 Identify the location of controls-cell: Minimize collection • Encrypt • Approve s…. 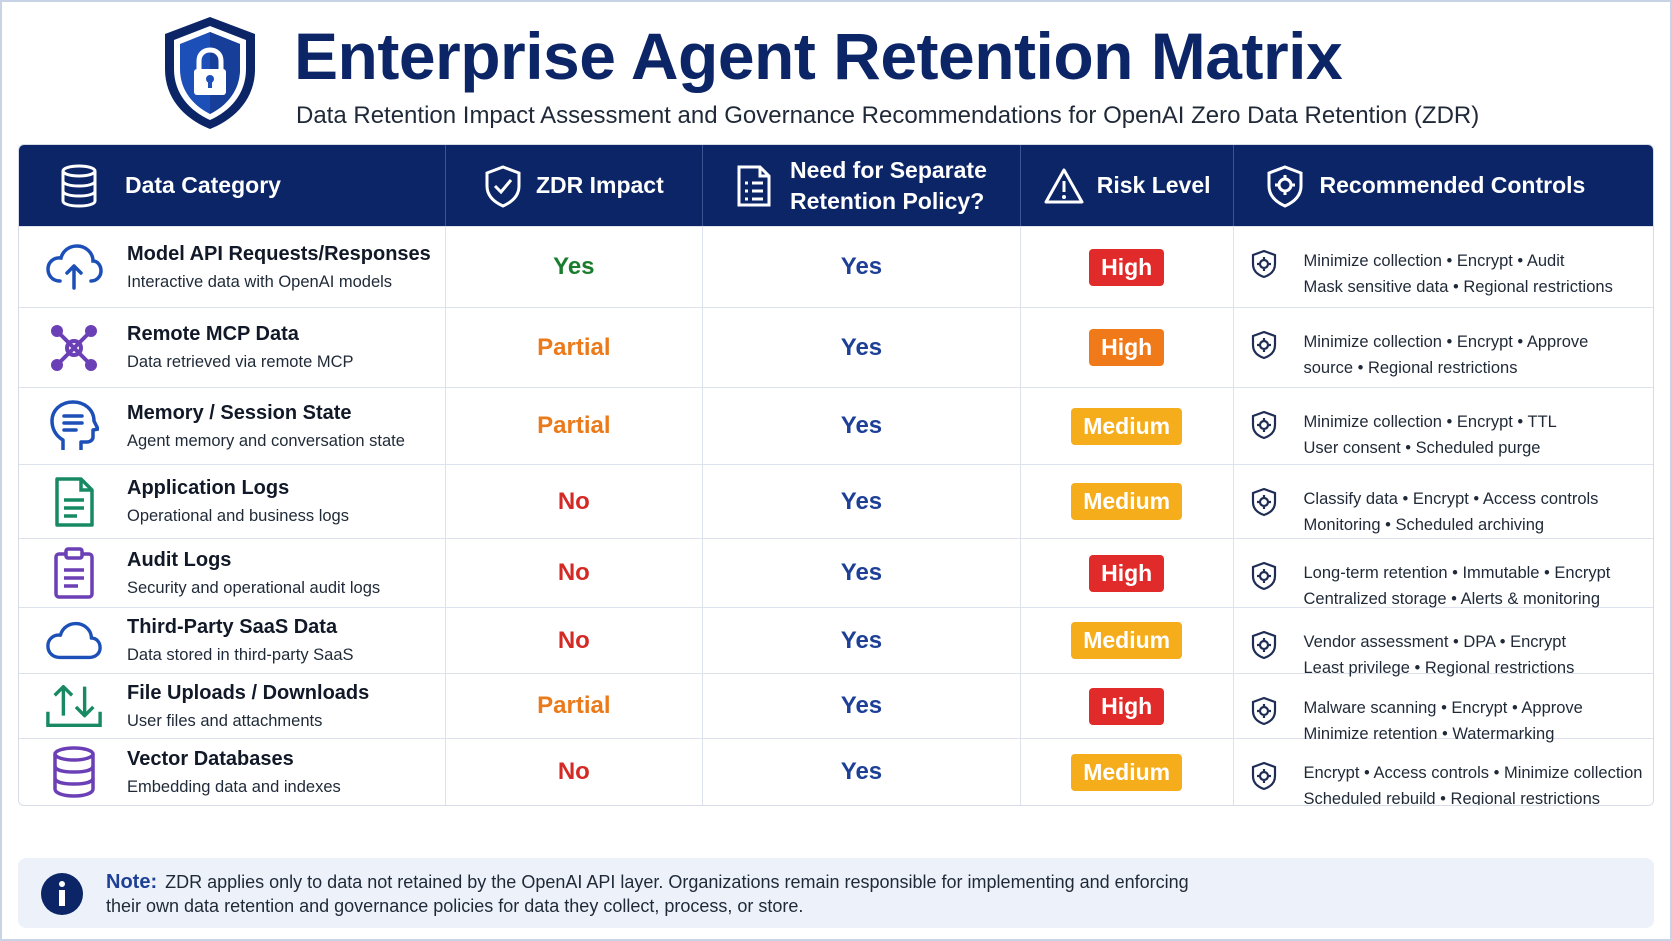
(1443, 347).